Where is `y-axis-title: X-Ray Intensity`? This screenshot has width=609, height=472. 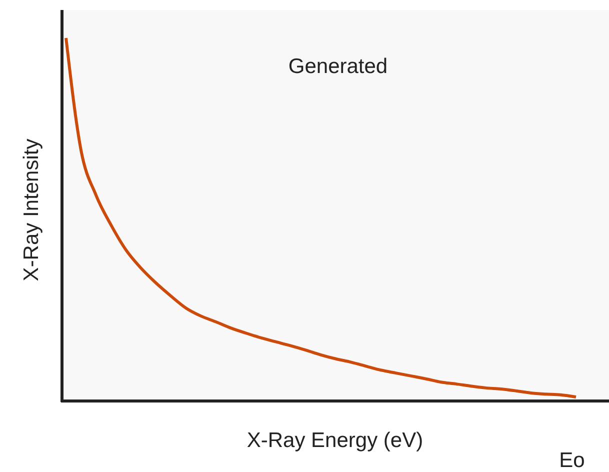 y-axis-title: X-Ray Intensity is located at coordinates (31, 210).